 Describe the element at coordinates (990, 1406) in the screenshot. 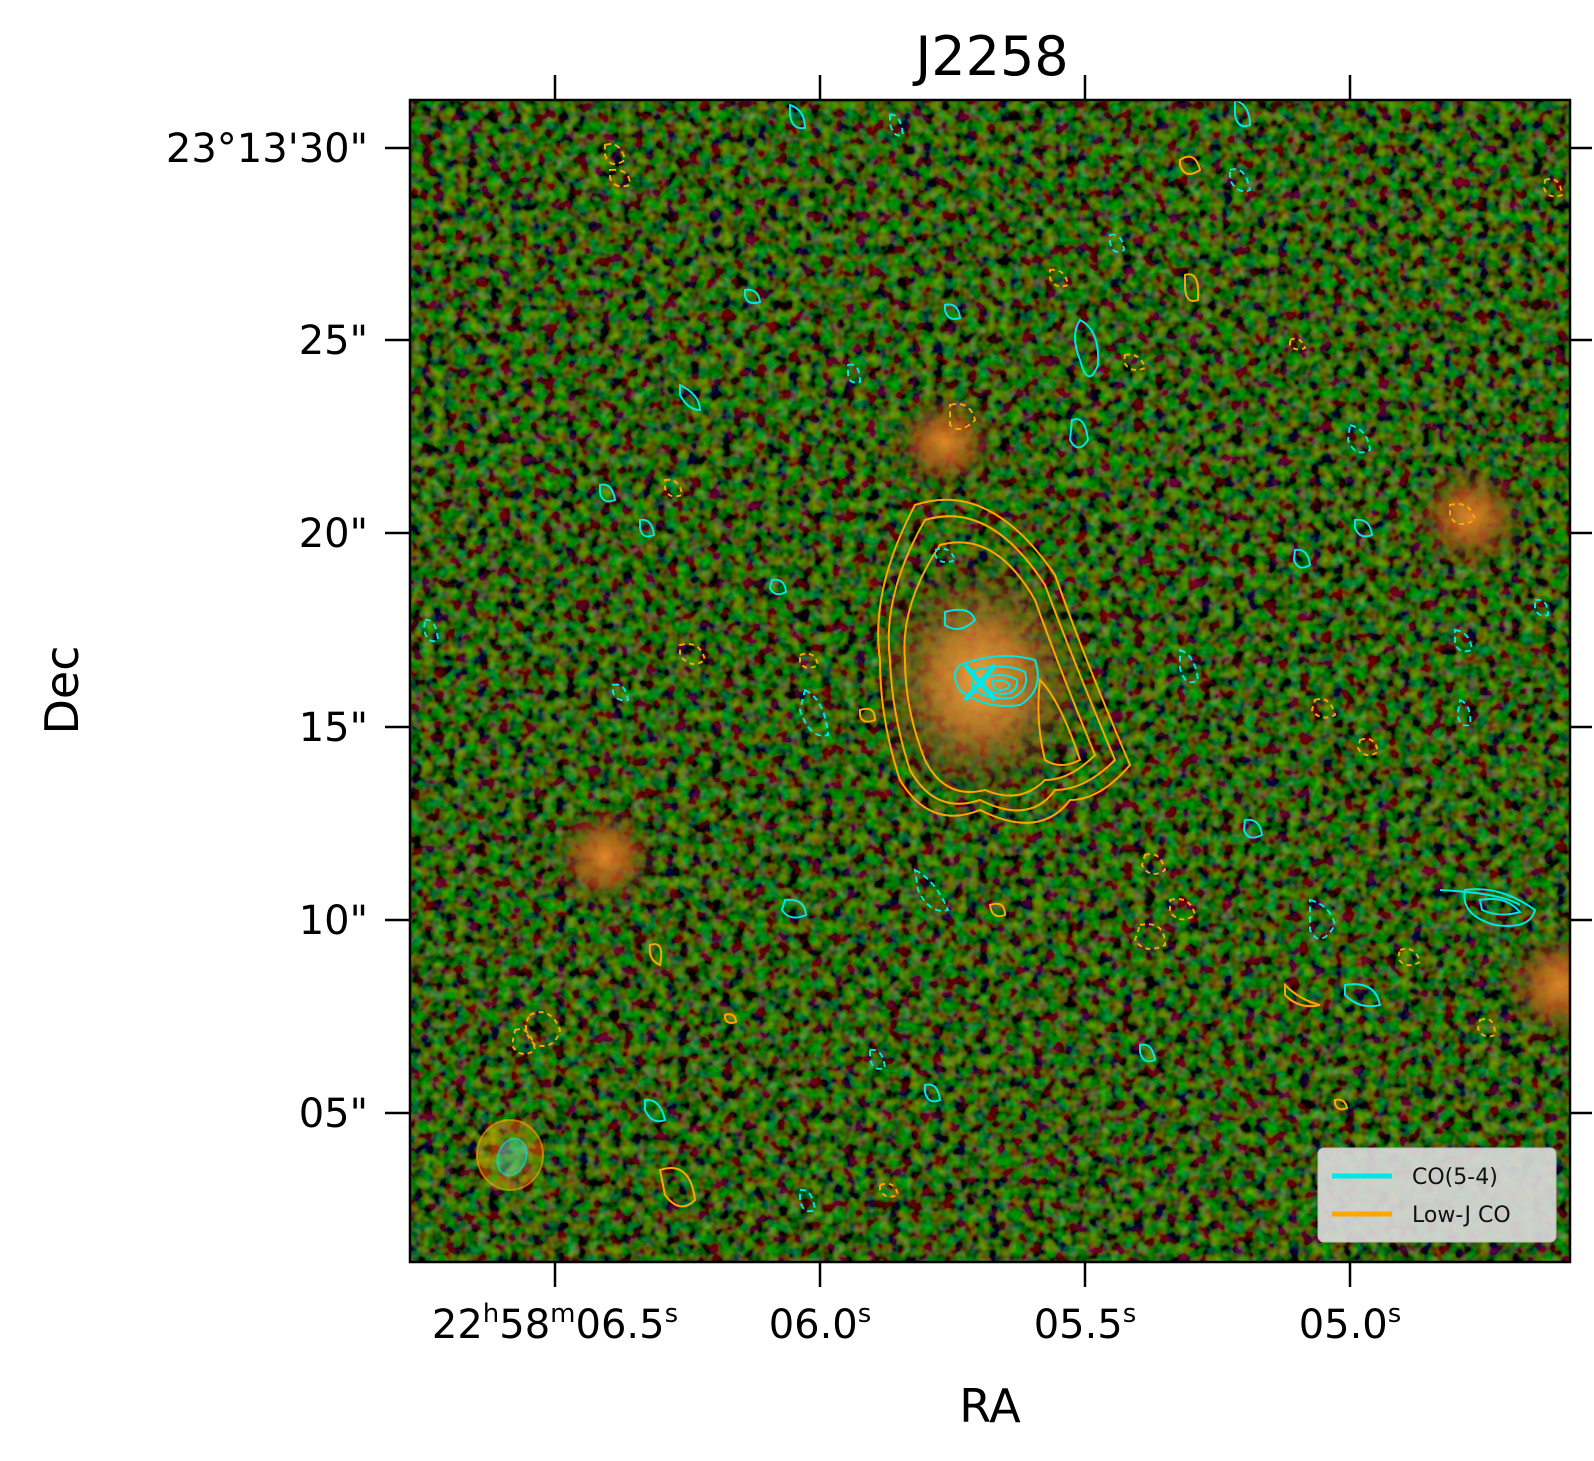

I see `x-axis-label: RA` at that location.